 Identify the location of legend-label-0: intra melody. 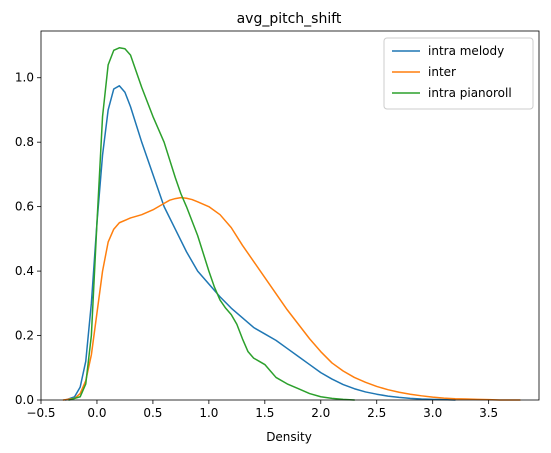
(466, 51).